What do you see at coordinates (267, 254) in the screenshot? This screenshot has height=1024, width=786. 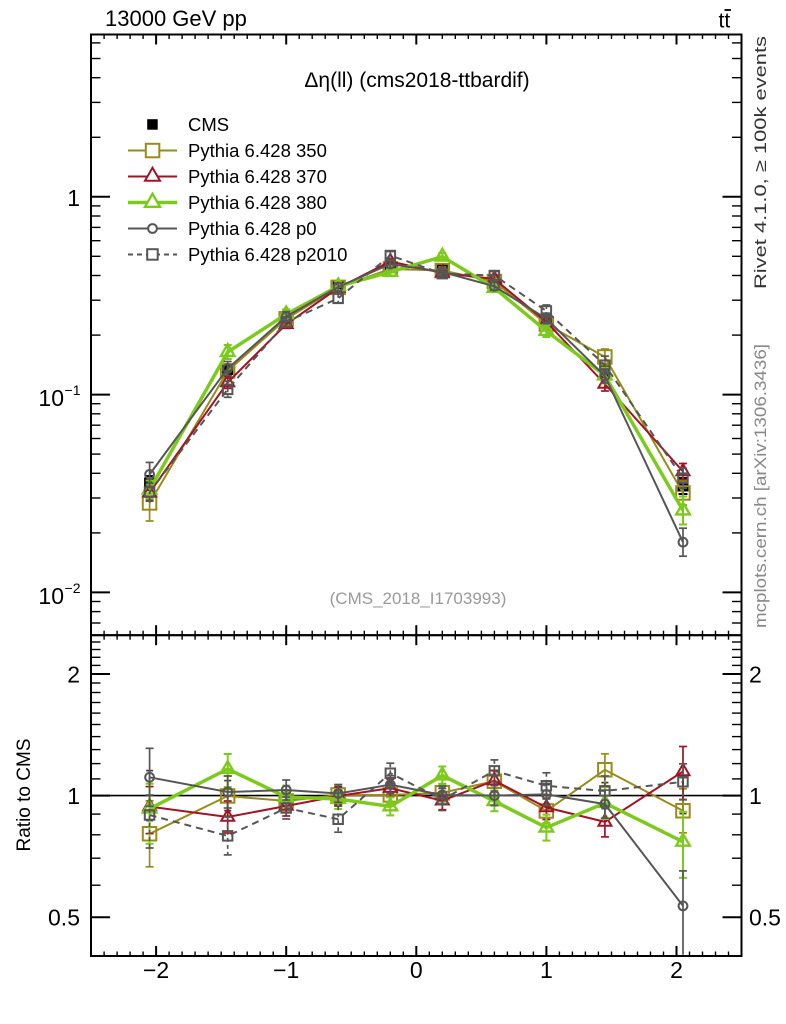 I see `svg-text: Pythia 6.428 p2010` at bounding box center [267, 254].